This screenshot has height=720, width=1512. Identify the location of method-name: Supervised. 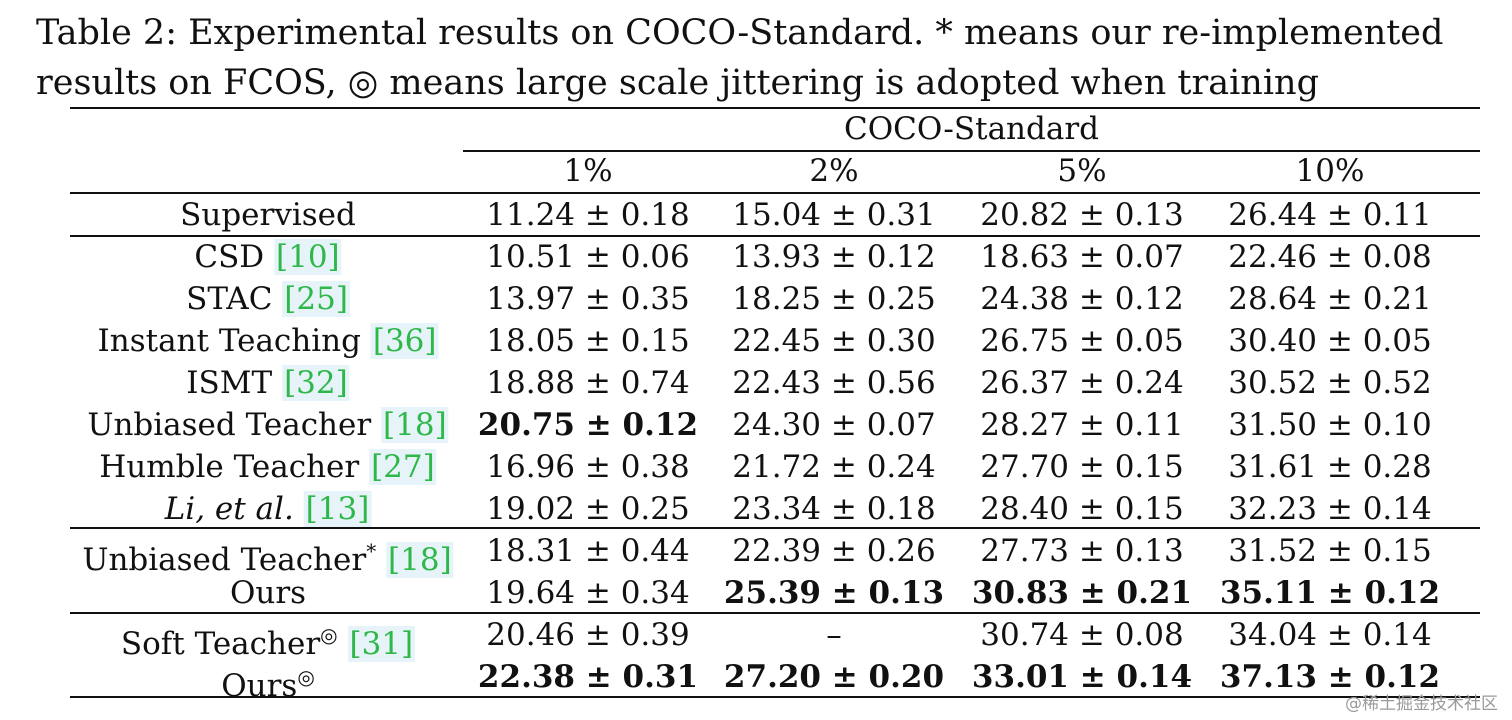
(268, 215).